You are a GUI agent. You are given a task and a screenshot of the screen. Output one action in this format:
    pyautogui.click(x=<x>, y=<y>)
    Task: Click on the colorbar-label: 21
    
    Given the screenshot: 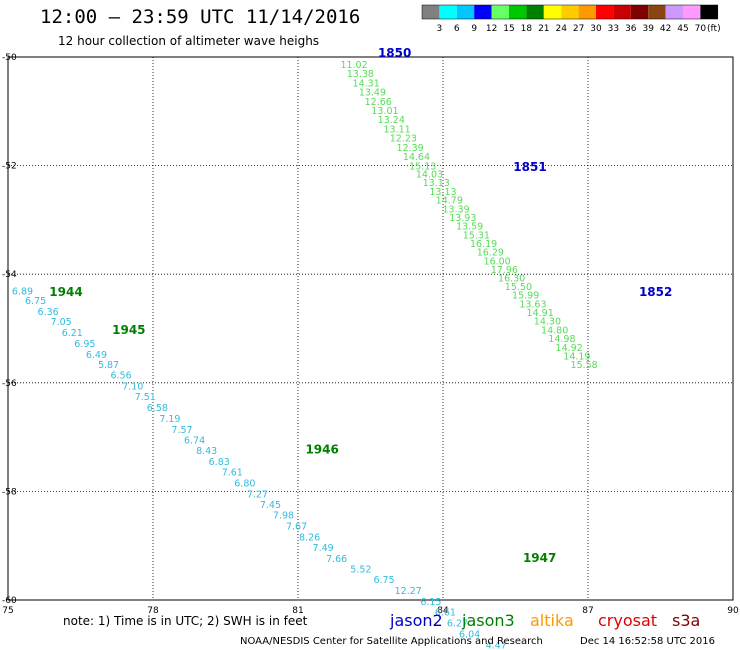 What is the action you would take?
    pyautogui.click(x=543, y=29)
    